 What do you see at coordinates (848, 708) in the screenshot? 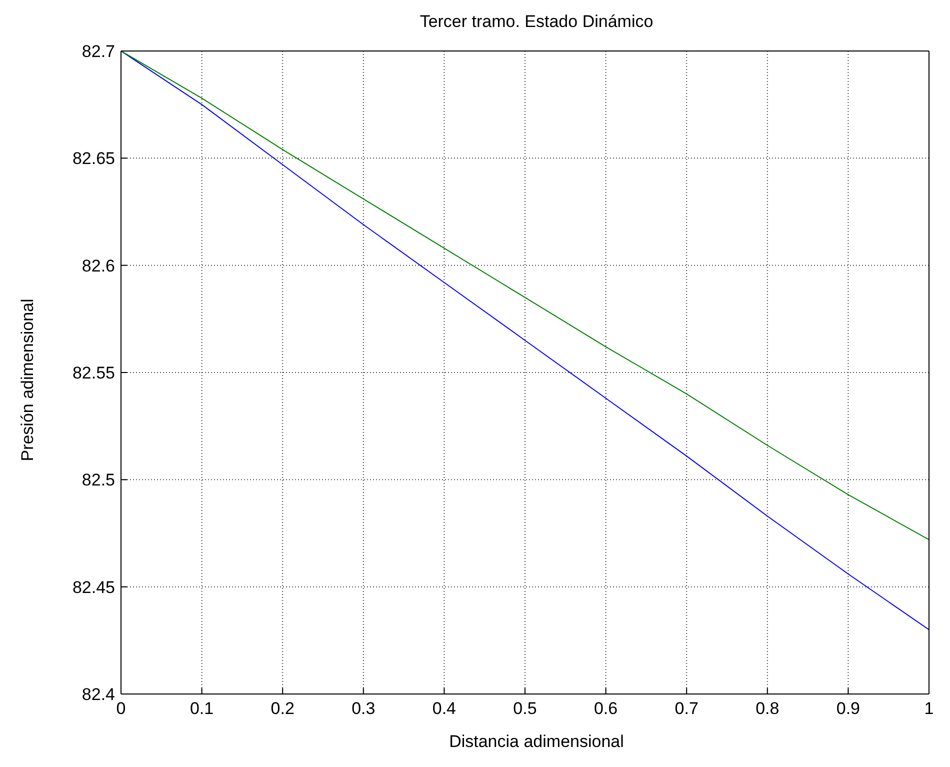
I see `x-tick-label: 0.9` at bounding box center [848, 708].